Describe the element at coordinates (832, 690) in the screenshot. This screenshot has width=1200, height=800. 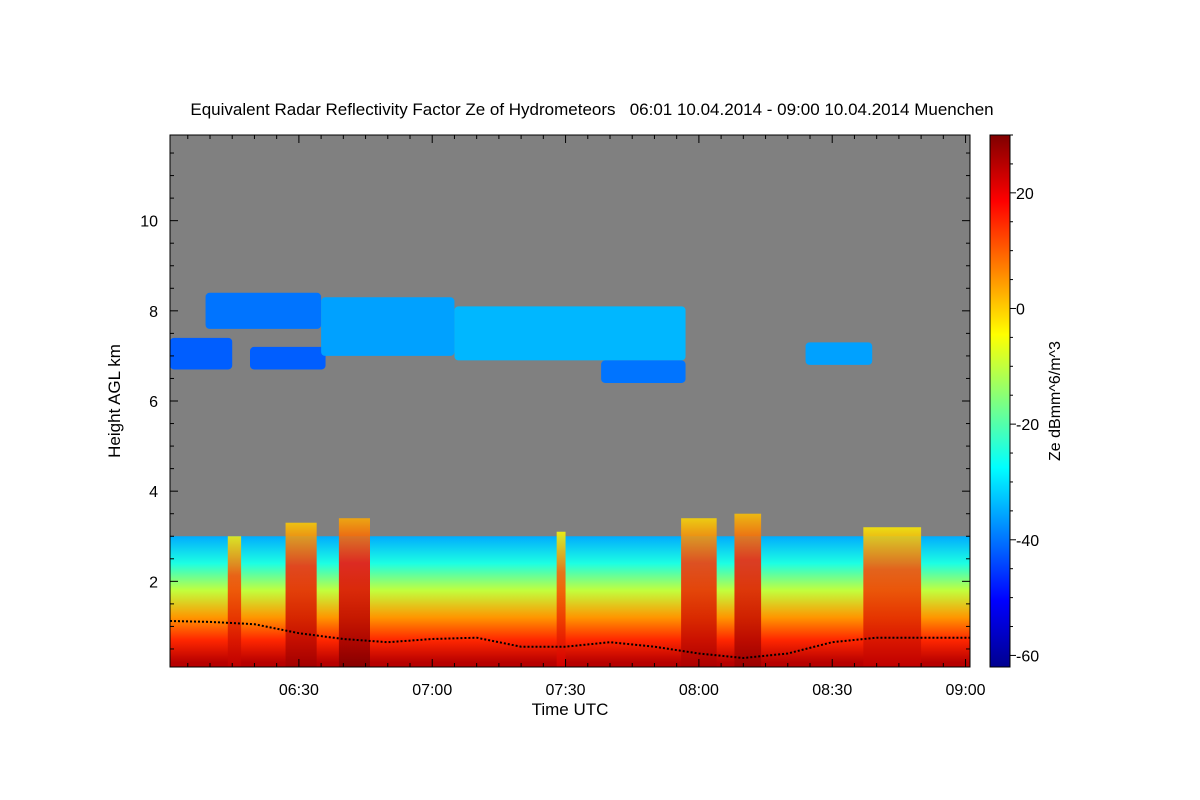
I see `x-tick-label: 08:30` at that location.